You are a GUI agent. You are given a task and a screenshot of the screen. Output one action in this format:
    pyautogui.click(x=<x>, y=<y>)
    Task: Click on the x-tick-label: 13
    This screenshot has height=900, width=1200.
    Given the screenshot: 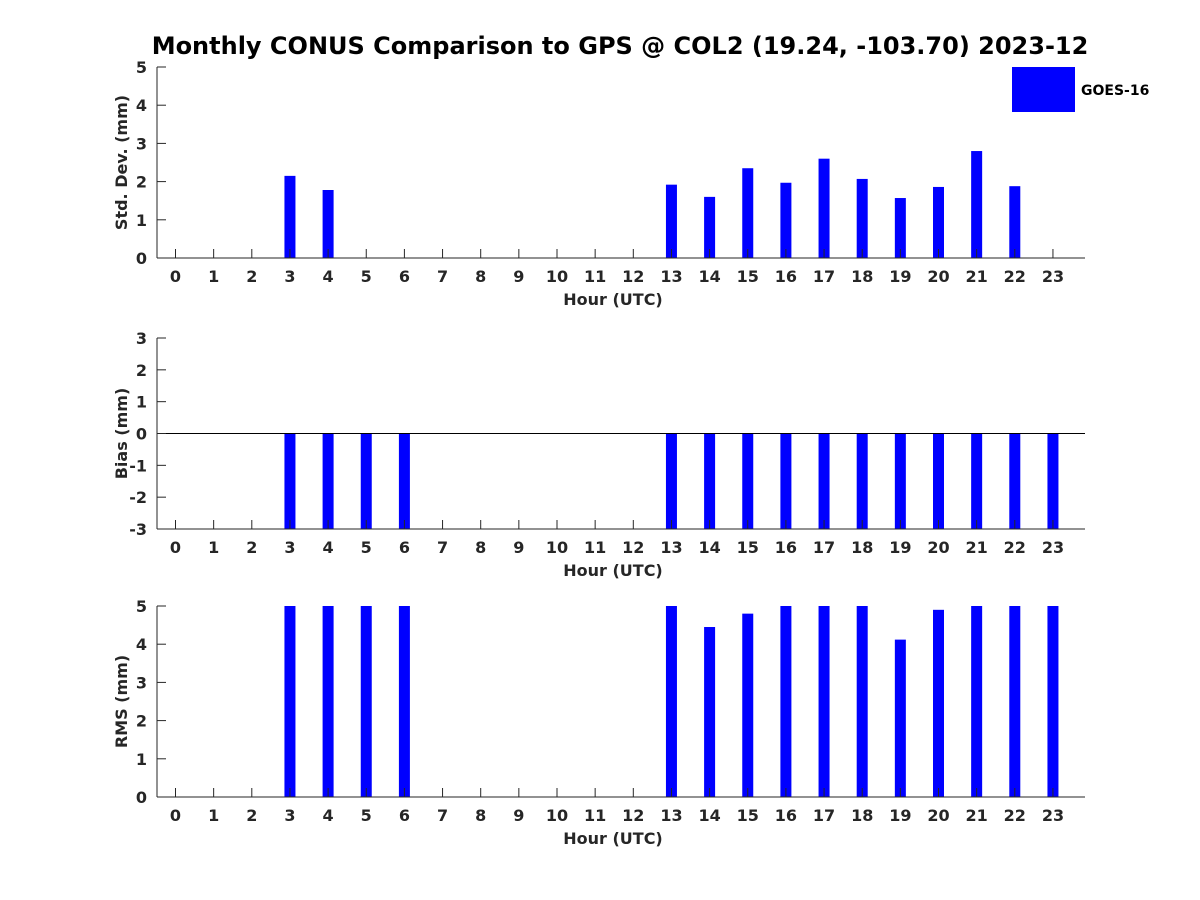 What is the action you would take?
    pyautogui.click(x=671, y=276)
    